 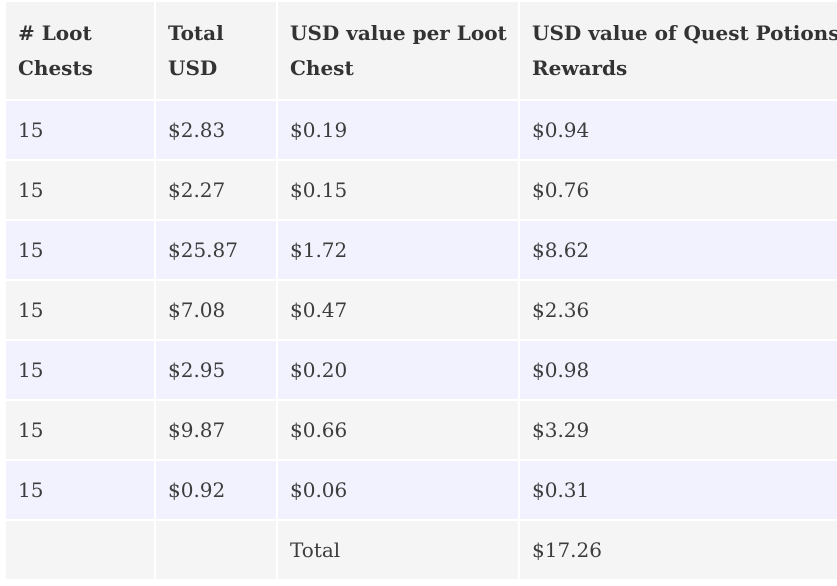 I want to click on cell-quest-potions-usd: $3.29, so click(x=678, y=430).